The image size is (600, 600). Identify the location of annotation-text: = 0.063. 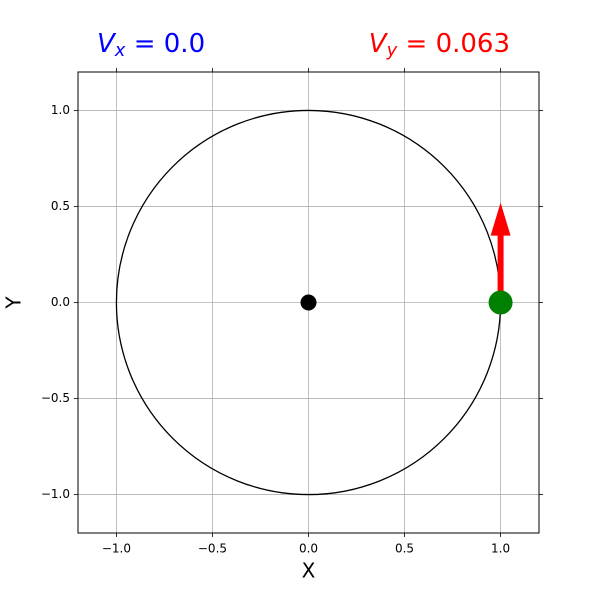
(453, 44).